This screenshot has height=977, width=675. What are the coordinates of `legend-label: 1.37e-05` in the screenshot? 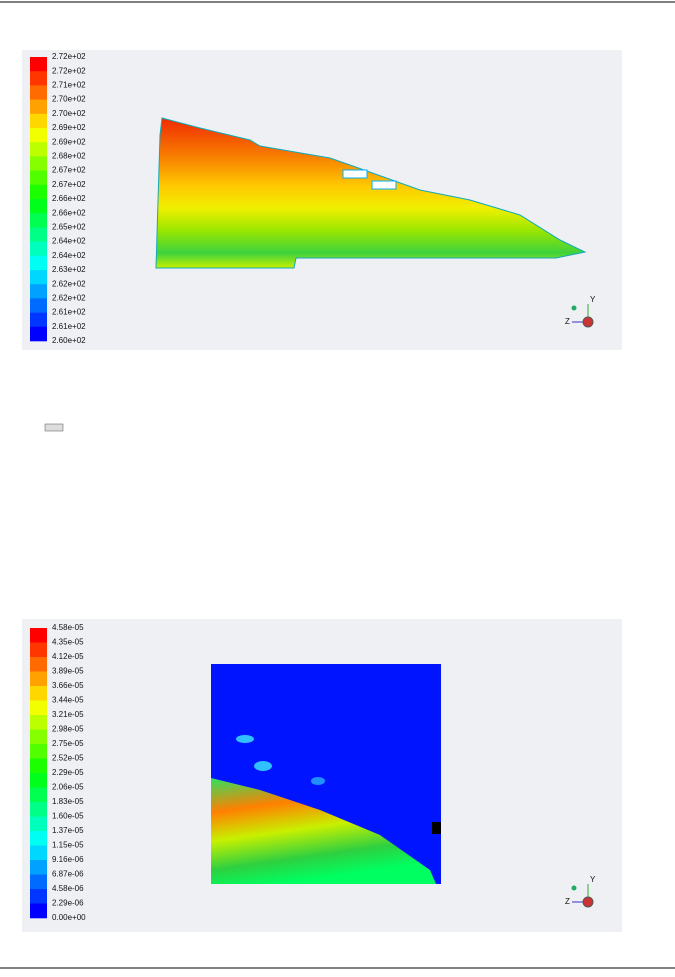 It's located at (68, 830).